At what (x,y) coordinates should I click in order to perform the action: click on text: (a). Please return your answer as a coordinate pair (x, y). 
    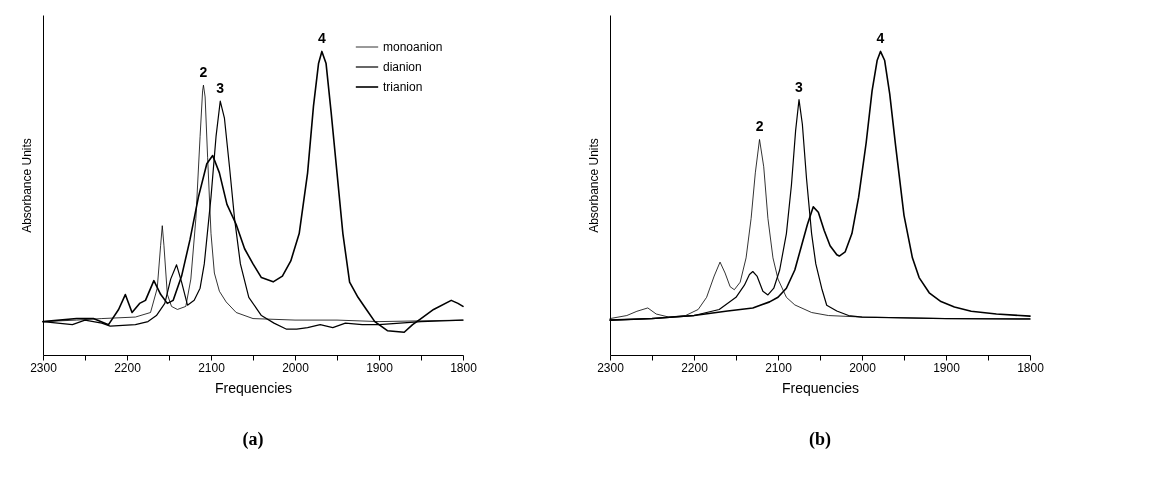
    Looking at the image, I should click on (253, 439).